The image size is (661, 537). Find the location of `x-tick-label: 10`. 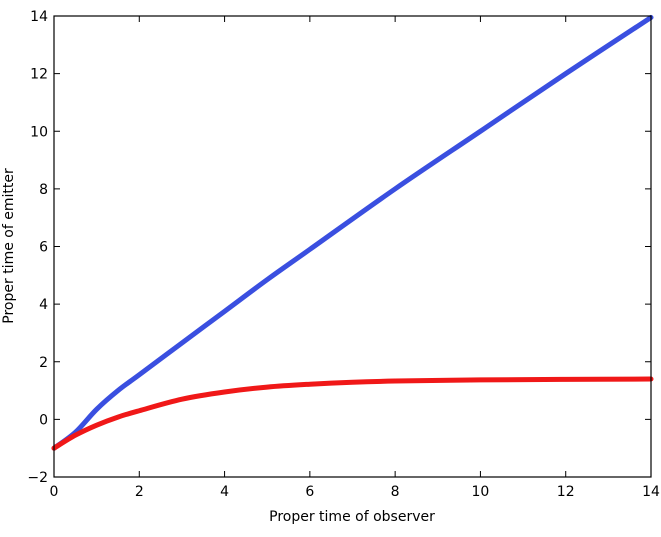

x-tick-label: 10 is located at coordinates (481, 492).